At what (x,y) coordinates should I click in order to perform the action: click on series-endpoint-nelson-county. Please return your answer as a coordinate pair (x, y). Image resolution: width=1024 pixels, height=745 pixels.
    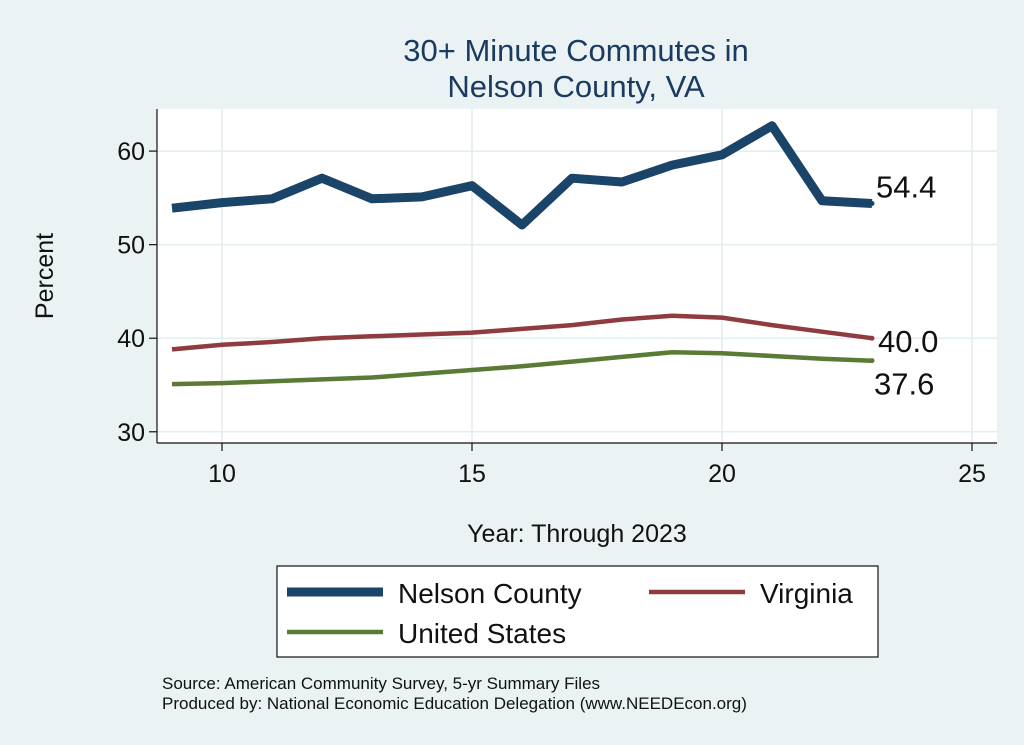
    Looking at the image, I should click on (872, 203).